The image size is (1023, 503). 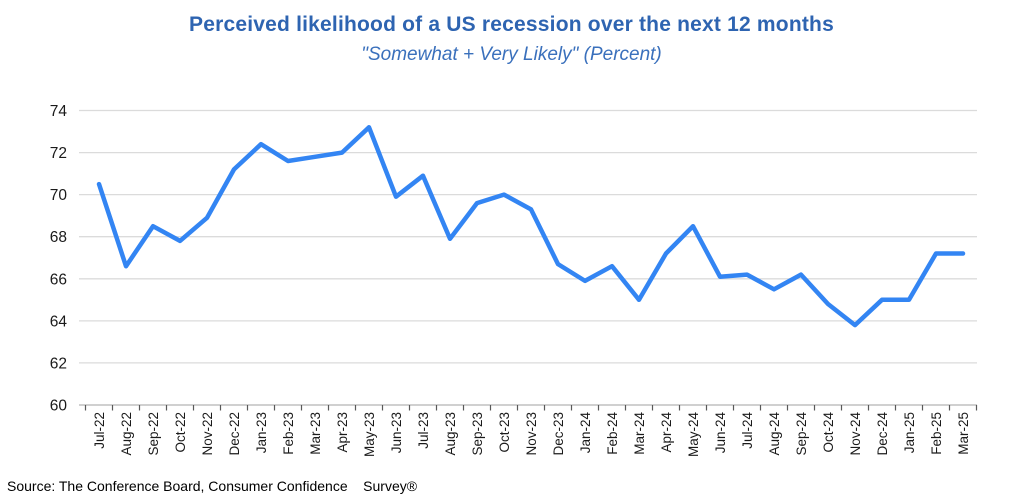 What do you see at coordinates (963, 433) in the screenshot?
I see `x-axis-label: Mar-25` at bounding box center [963, 433].